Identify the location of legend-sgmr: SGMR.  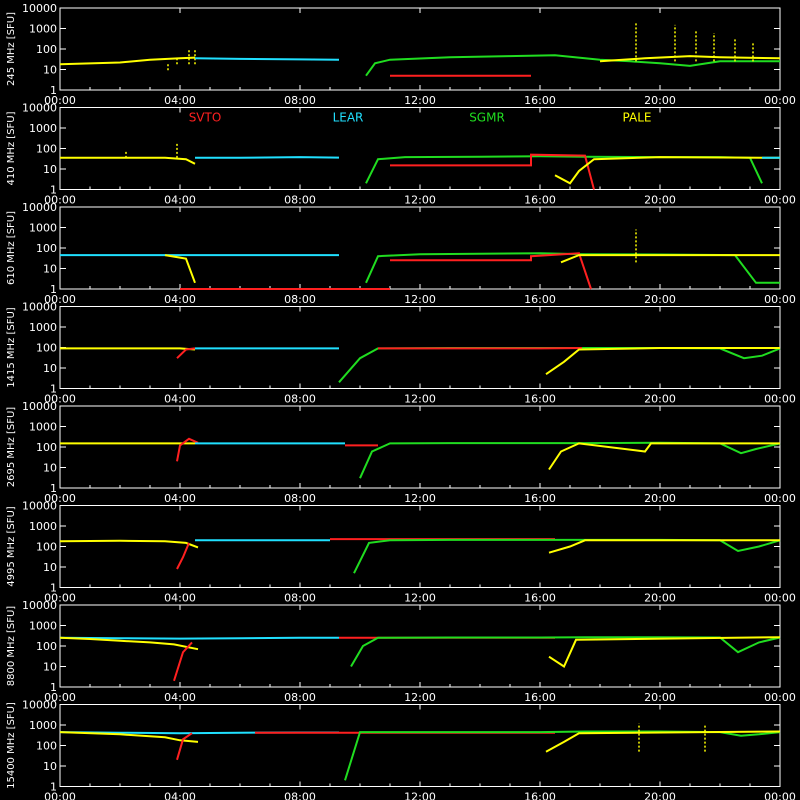
(487, 118).